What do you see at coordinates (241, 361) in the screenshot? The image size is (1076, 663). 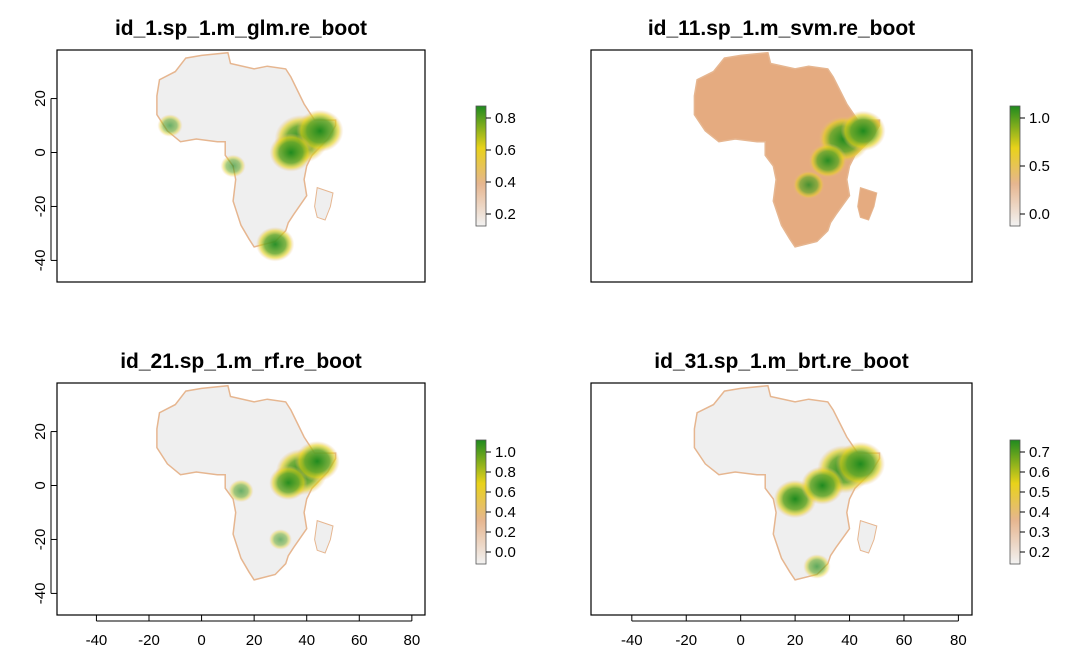 I see `panel-title: id_21.sp_1.m_rf.re_boot` at bounding box center [241, 361].